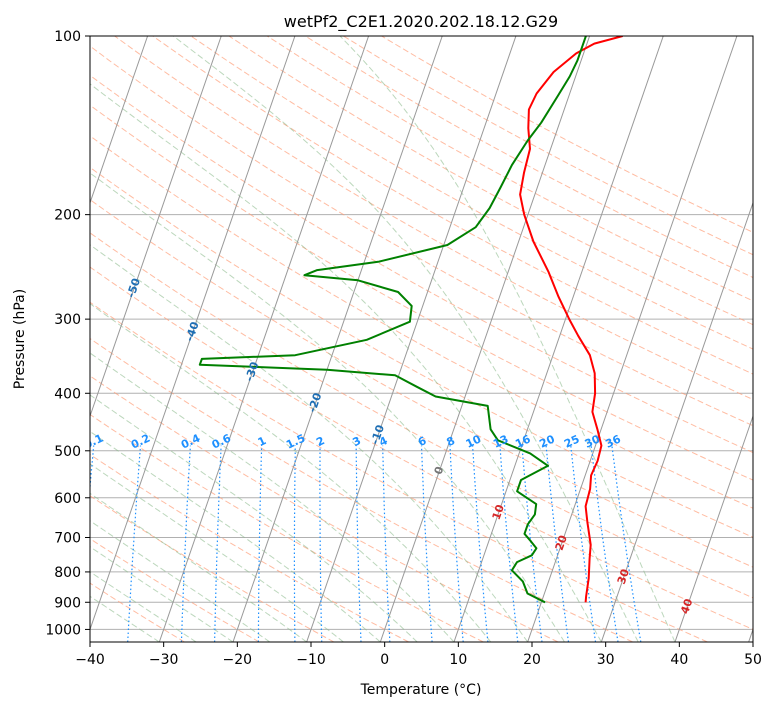 The height and width of the screenshot is (708, 775). What do you see at coordinates (421, 690) in the screenshot?
I see `x-axis-label: Temperature (°C)` at bounding box center [421, 690].